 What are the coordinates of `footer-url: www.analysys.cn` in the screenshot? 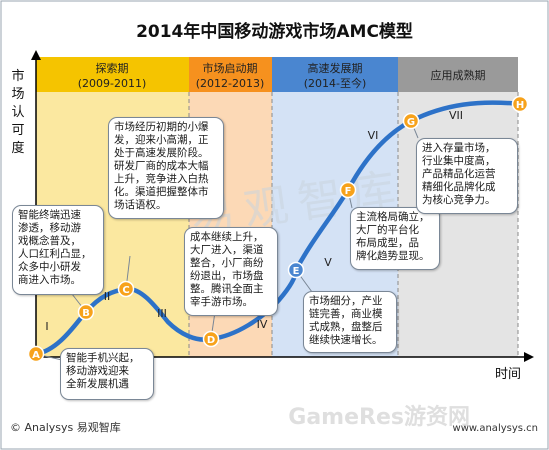 It's located at (495, 428).